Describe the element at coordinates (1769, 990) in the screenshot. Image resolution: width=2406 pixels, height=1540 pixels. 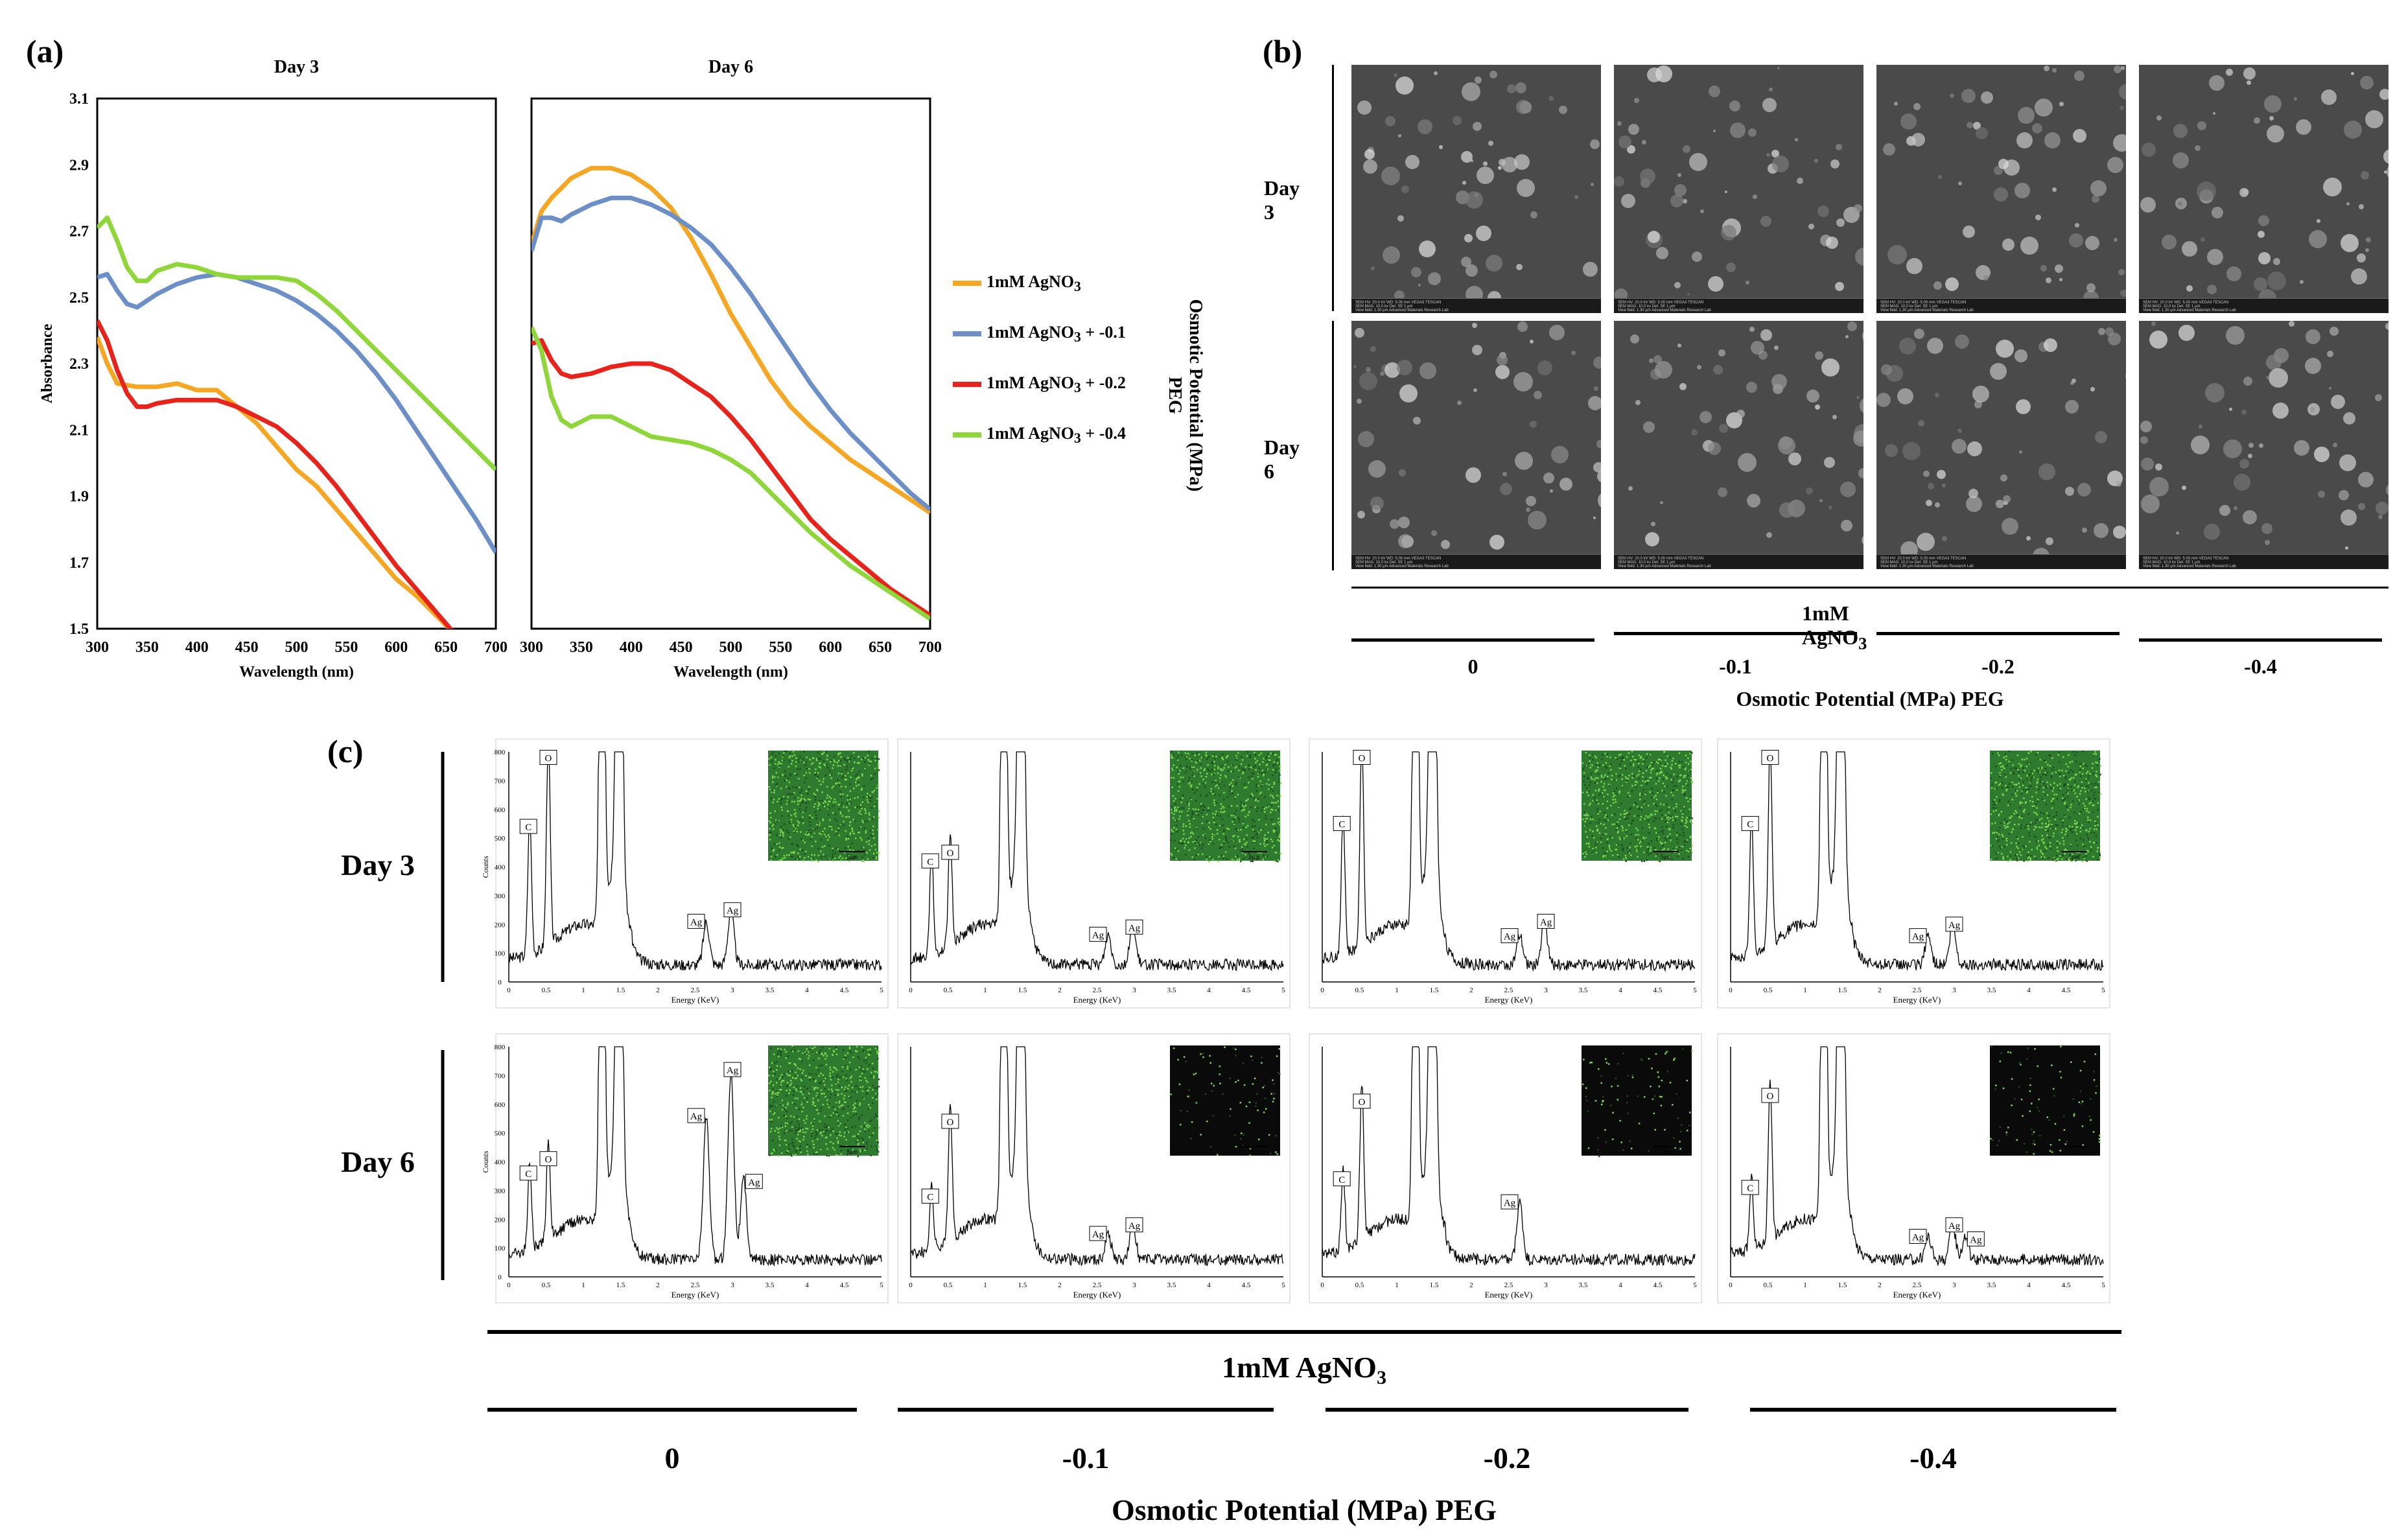
I see `x-tick-label: 0.5` at that location.